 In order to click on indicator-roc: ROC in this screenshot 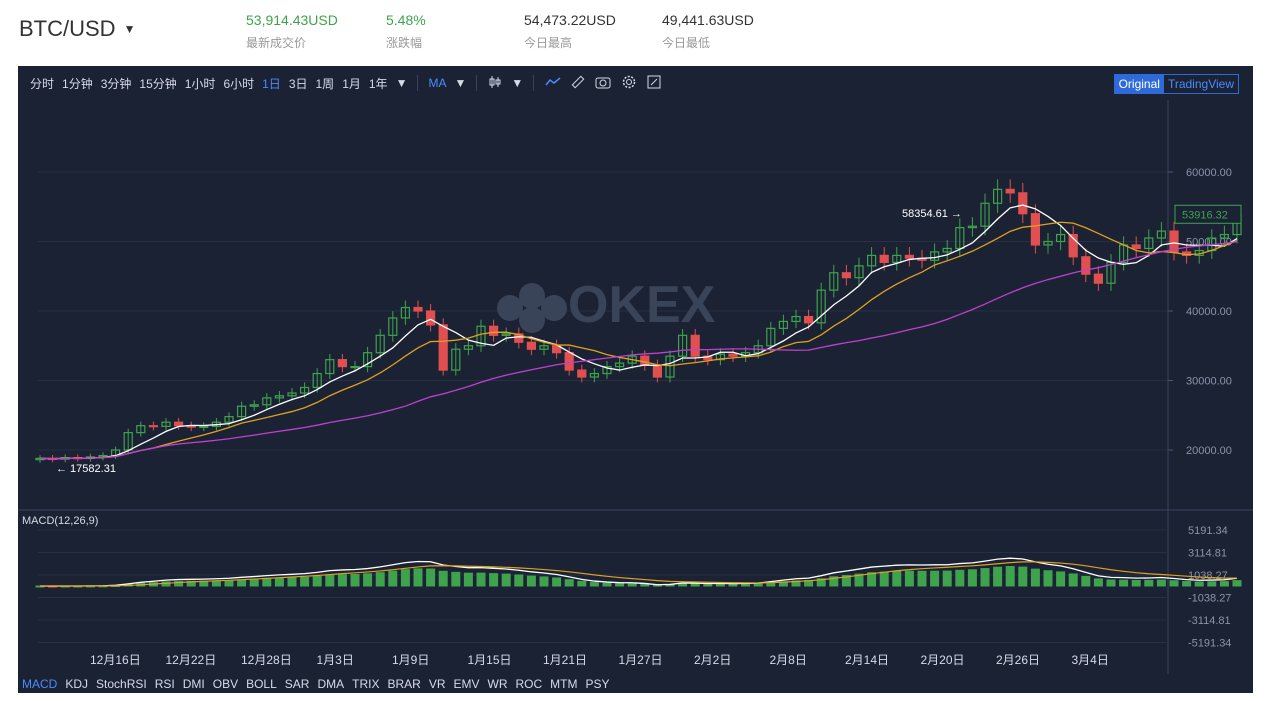, I will do `click(529, 683)`.